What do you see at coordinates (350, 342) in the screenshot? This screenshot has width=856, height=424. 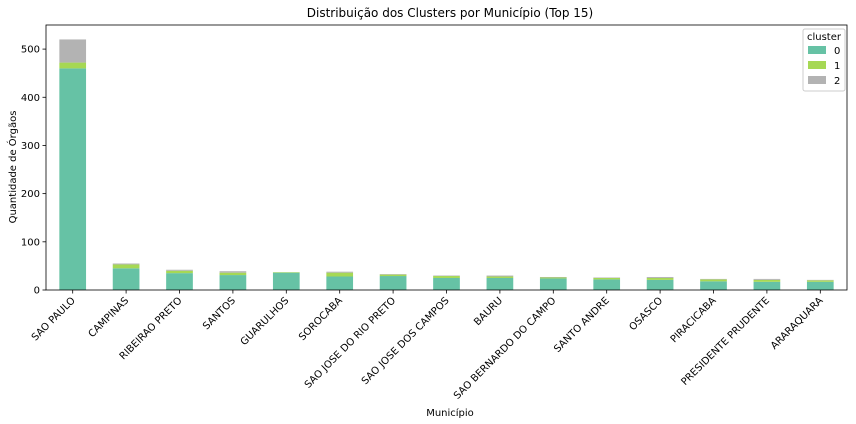 I see `x-tick-label: SAO JOSE DO RIO PRETO` at bounding box center [350, 342].